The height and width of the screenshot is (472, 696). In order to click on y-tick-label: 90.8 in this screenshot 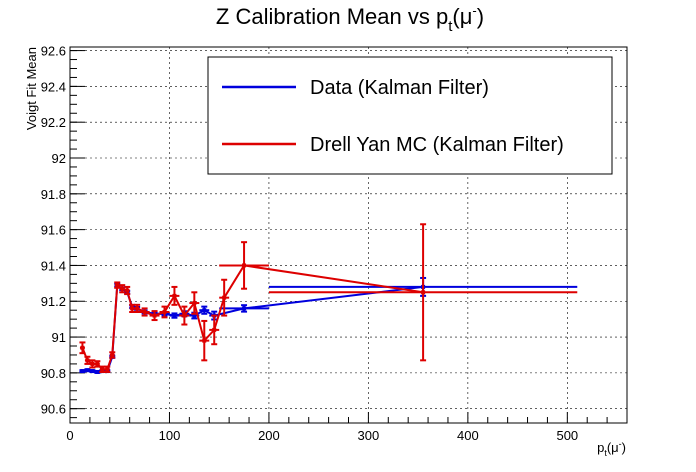, I will do `click(53, 373)`.